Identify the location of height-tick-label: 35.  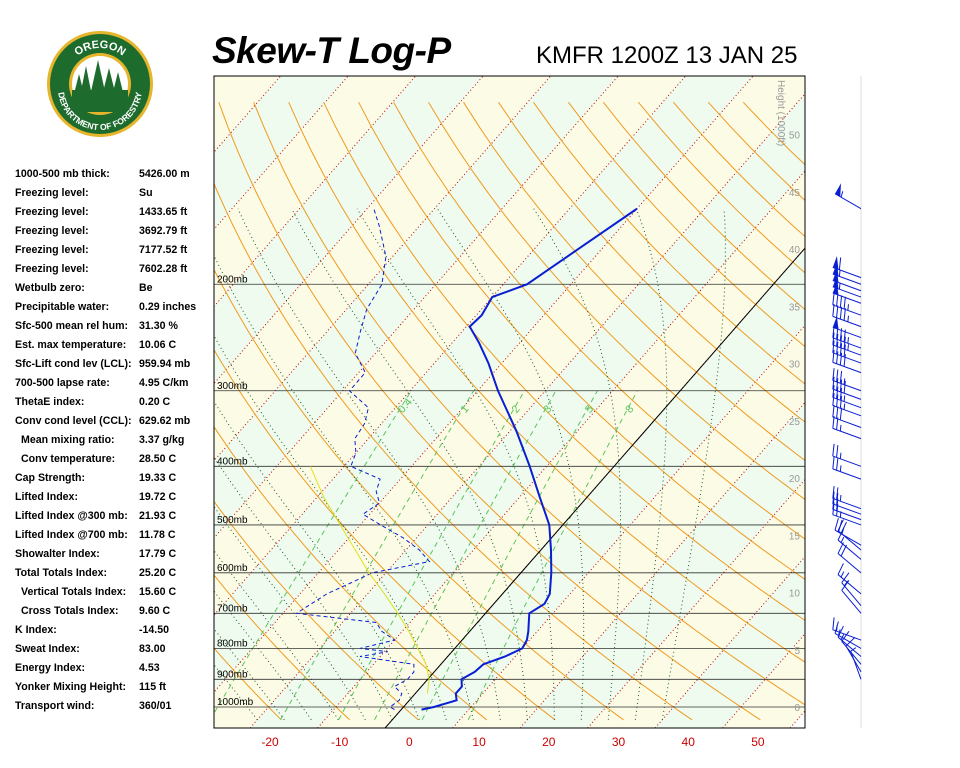
(795, 307).